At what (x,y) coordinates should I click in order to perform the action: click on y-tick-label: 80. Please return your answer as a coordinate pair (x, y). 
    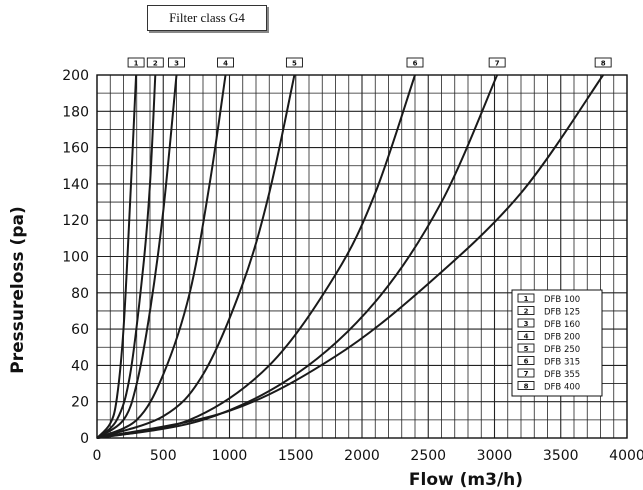
    Looking at the image, I should click on (80, 294).